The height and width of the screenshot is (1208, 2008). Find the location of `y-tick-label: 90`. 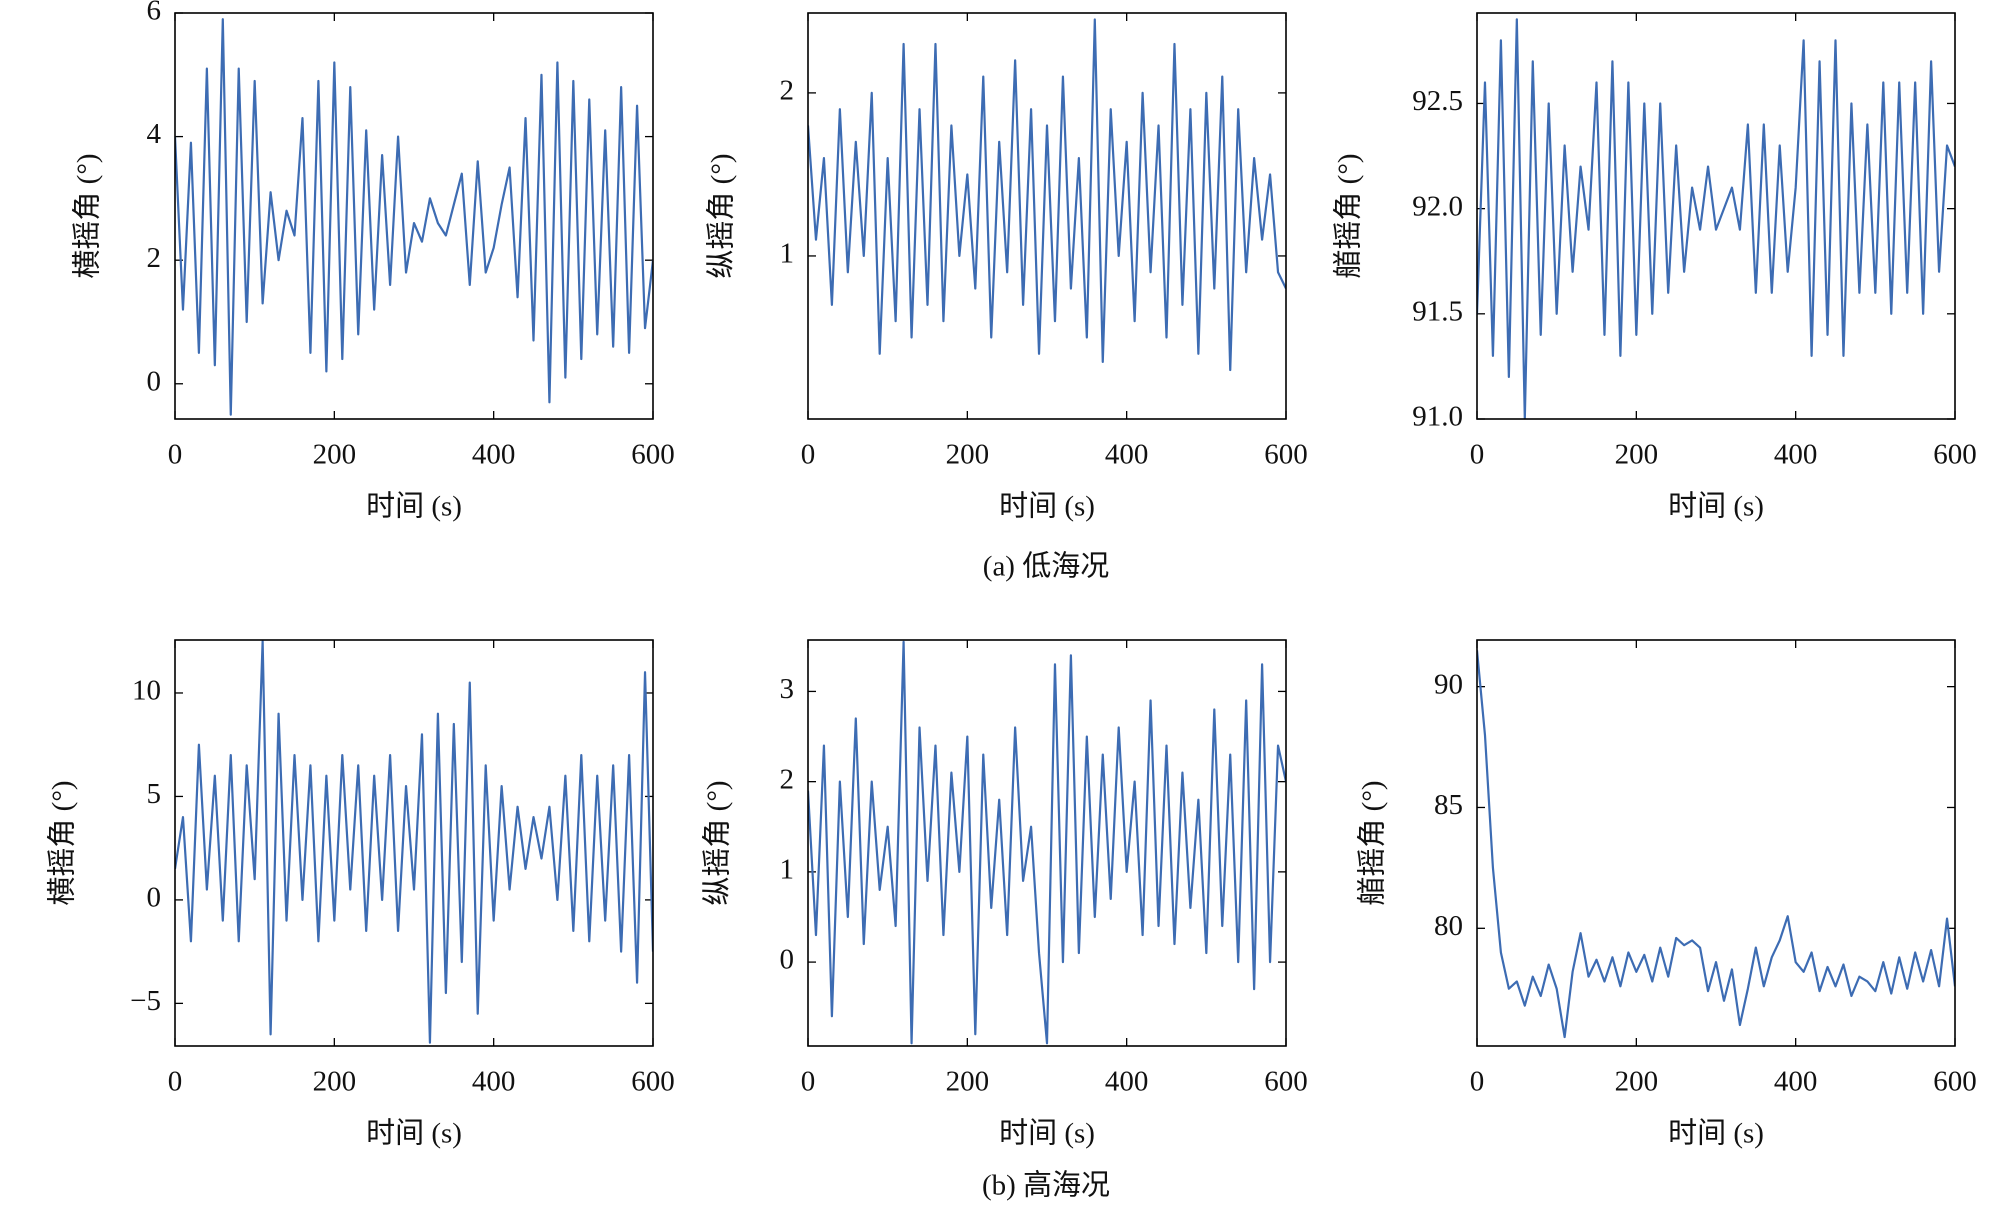

y-tick-label: 90 is located at coordinates (1448, 684).